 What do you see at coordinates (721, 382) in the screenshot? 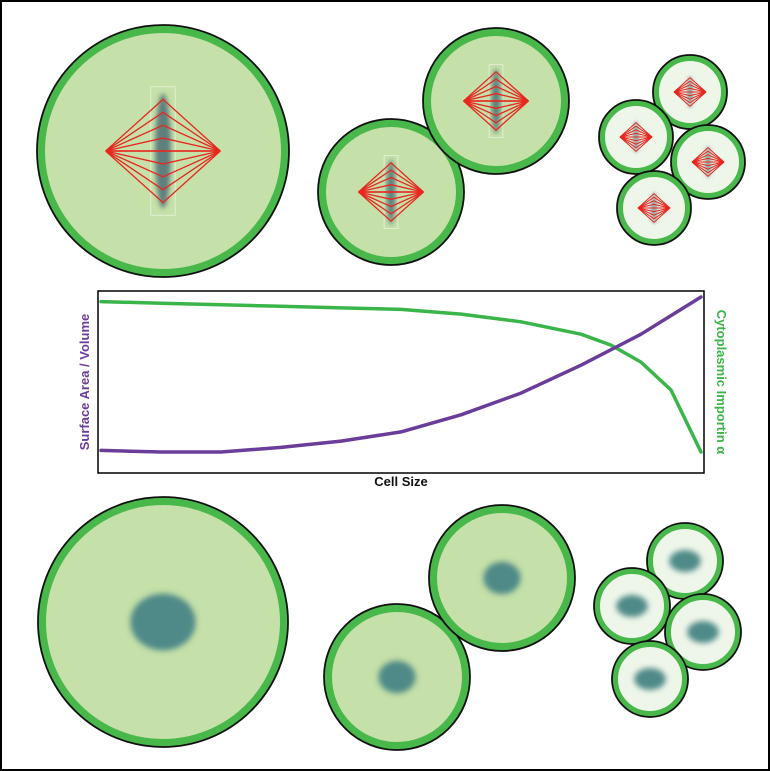
I see `y-axis-label-right: Cytoplasmic Importin α` at bounding box center [721, 382].